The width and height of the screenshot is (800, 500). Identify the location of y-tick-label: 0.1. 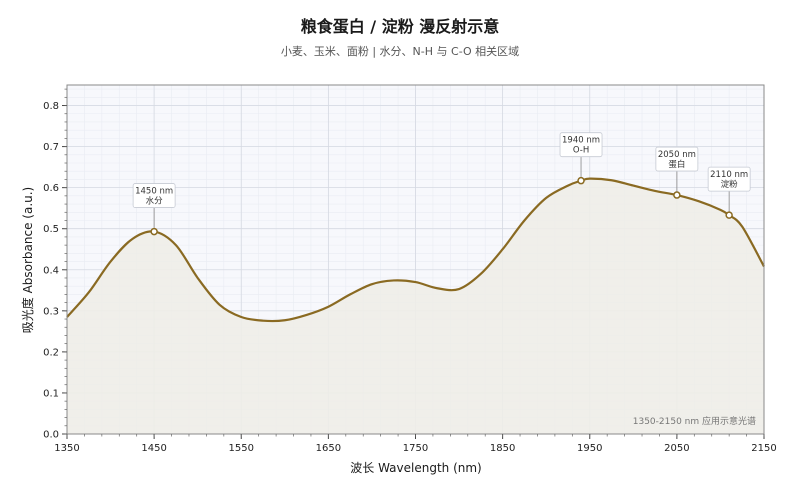
(51, 393).